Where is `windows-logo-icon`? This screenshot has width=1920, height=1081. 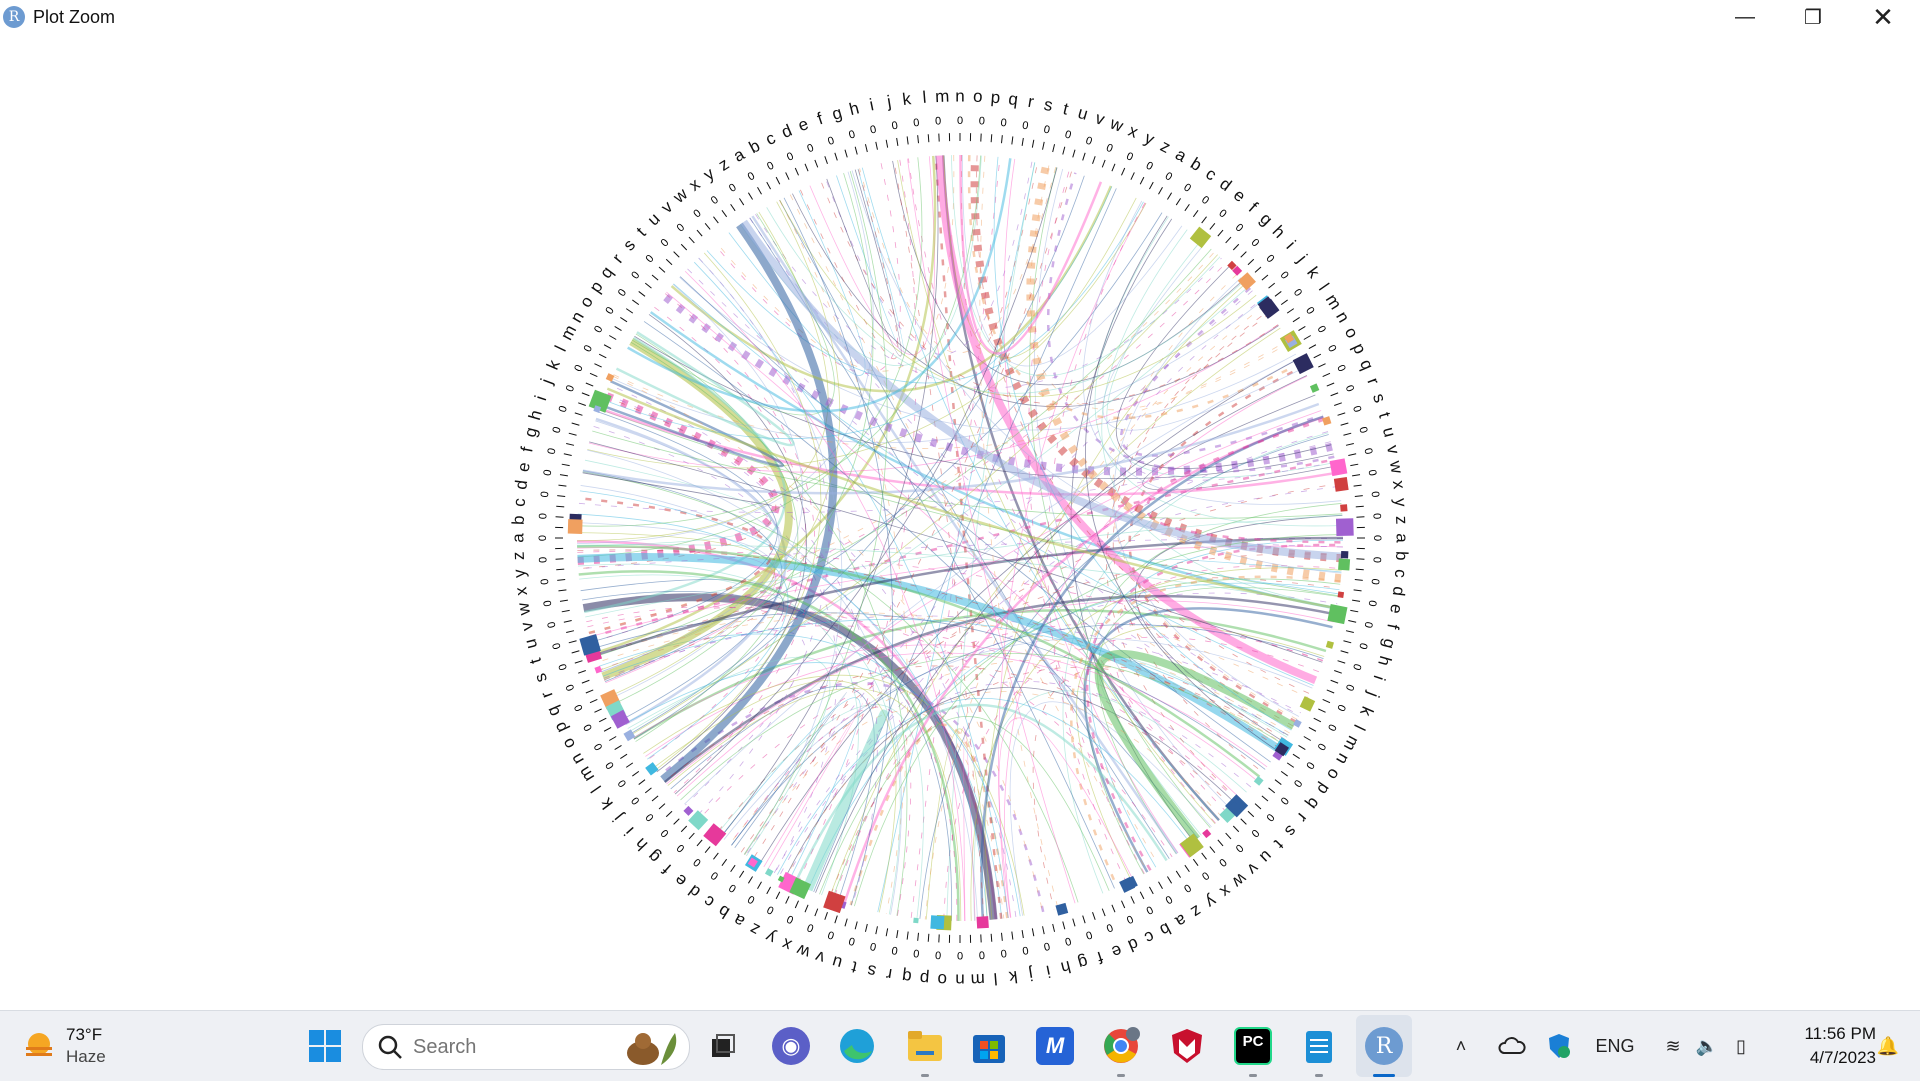
windows-logo-icon is located at coordinates (325, 1046).